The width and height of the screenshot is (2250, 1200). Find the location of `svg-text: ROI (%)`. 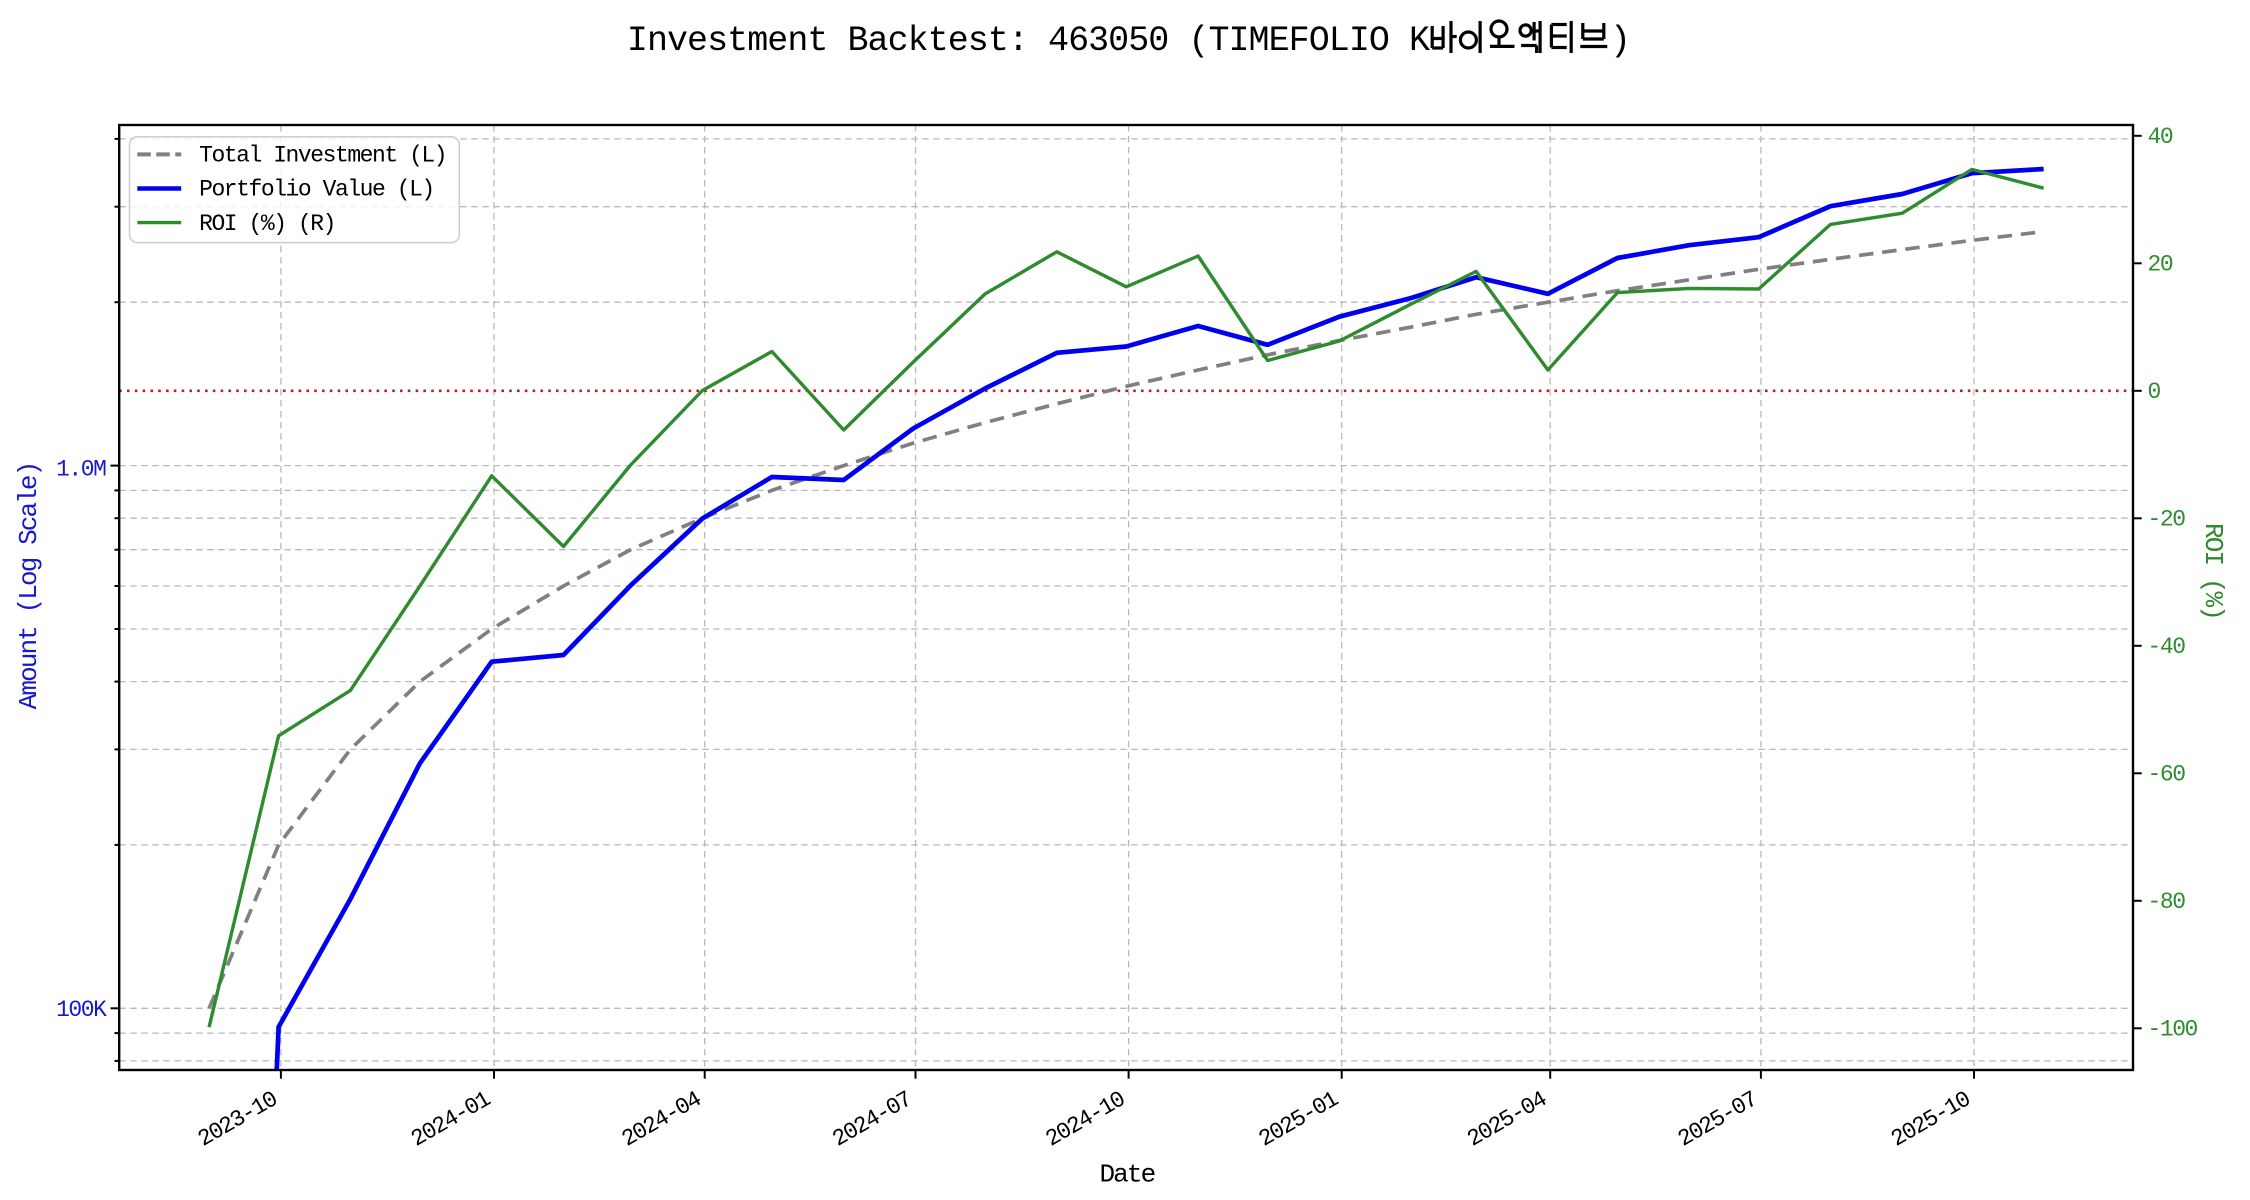

svg-text: ROI (%) is located at coordinates (2213, 571).